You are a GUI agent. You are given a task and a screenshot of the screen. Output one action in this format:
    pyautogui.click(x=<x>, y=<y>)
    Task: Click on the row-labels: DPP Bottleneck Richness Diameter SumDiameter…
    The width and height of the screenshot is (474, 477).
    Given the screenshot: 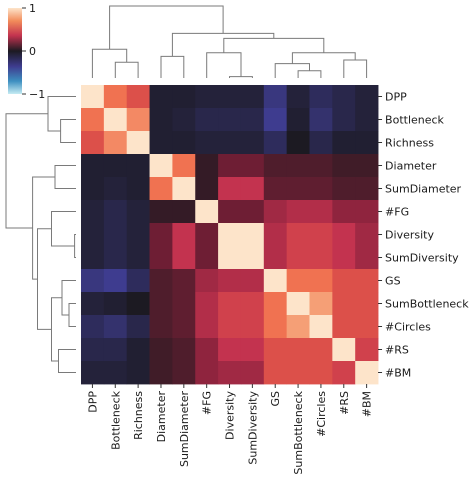 What is the action you would take?
    pyautogui.click(x=423, y=235)
    